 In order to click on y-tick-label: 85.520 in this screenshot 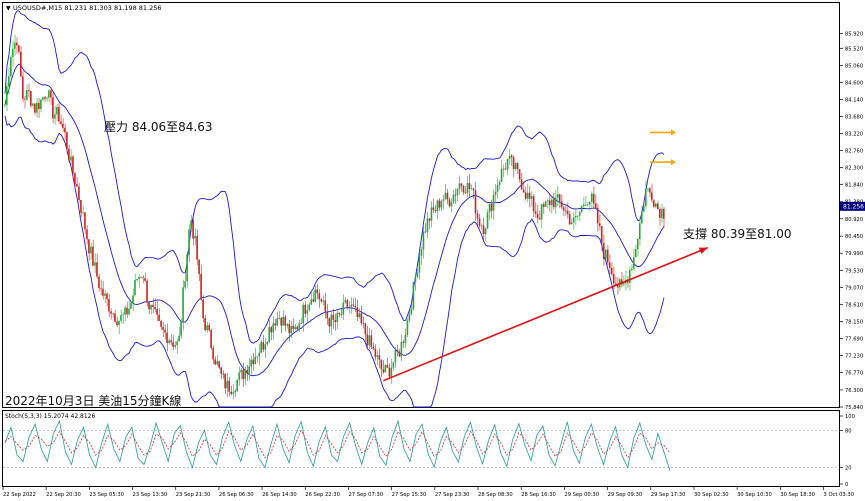, I will do `click(854, 49)`.